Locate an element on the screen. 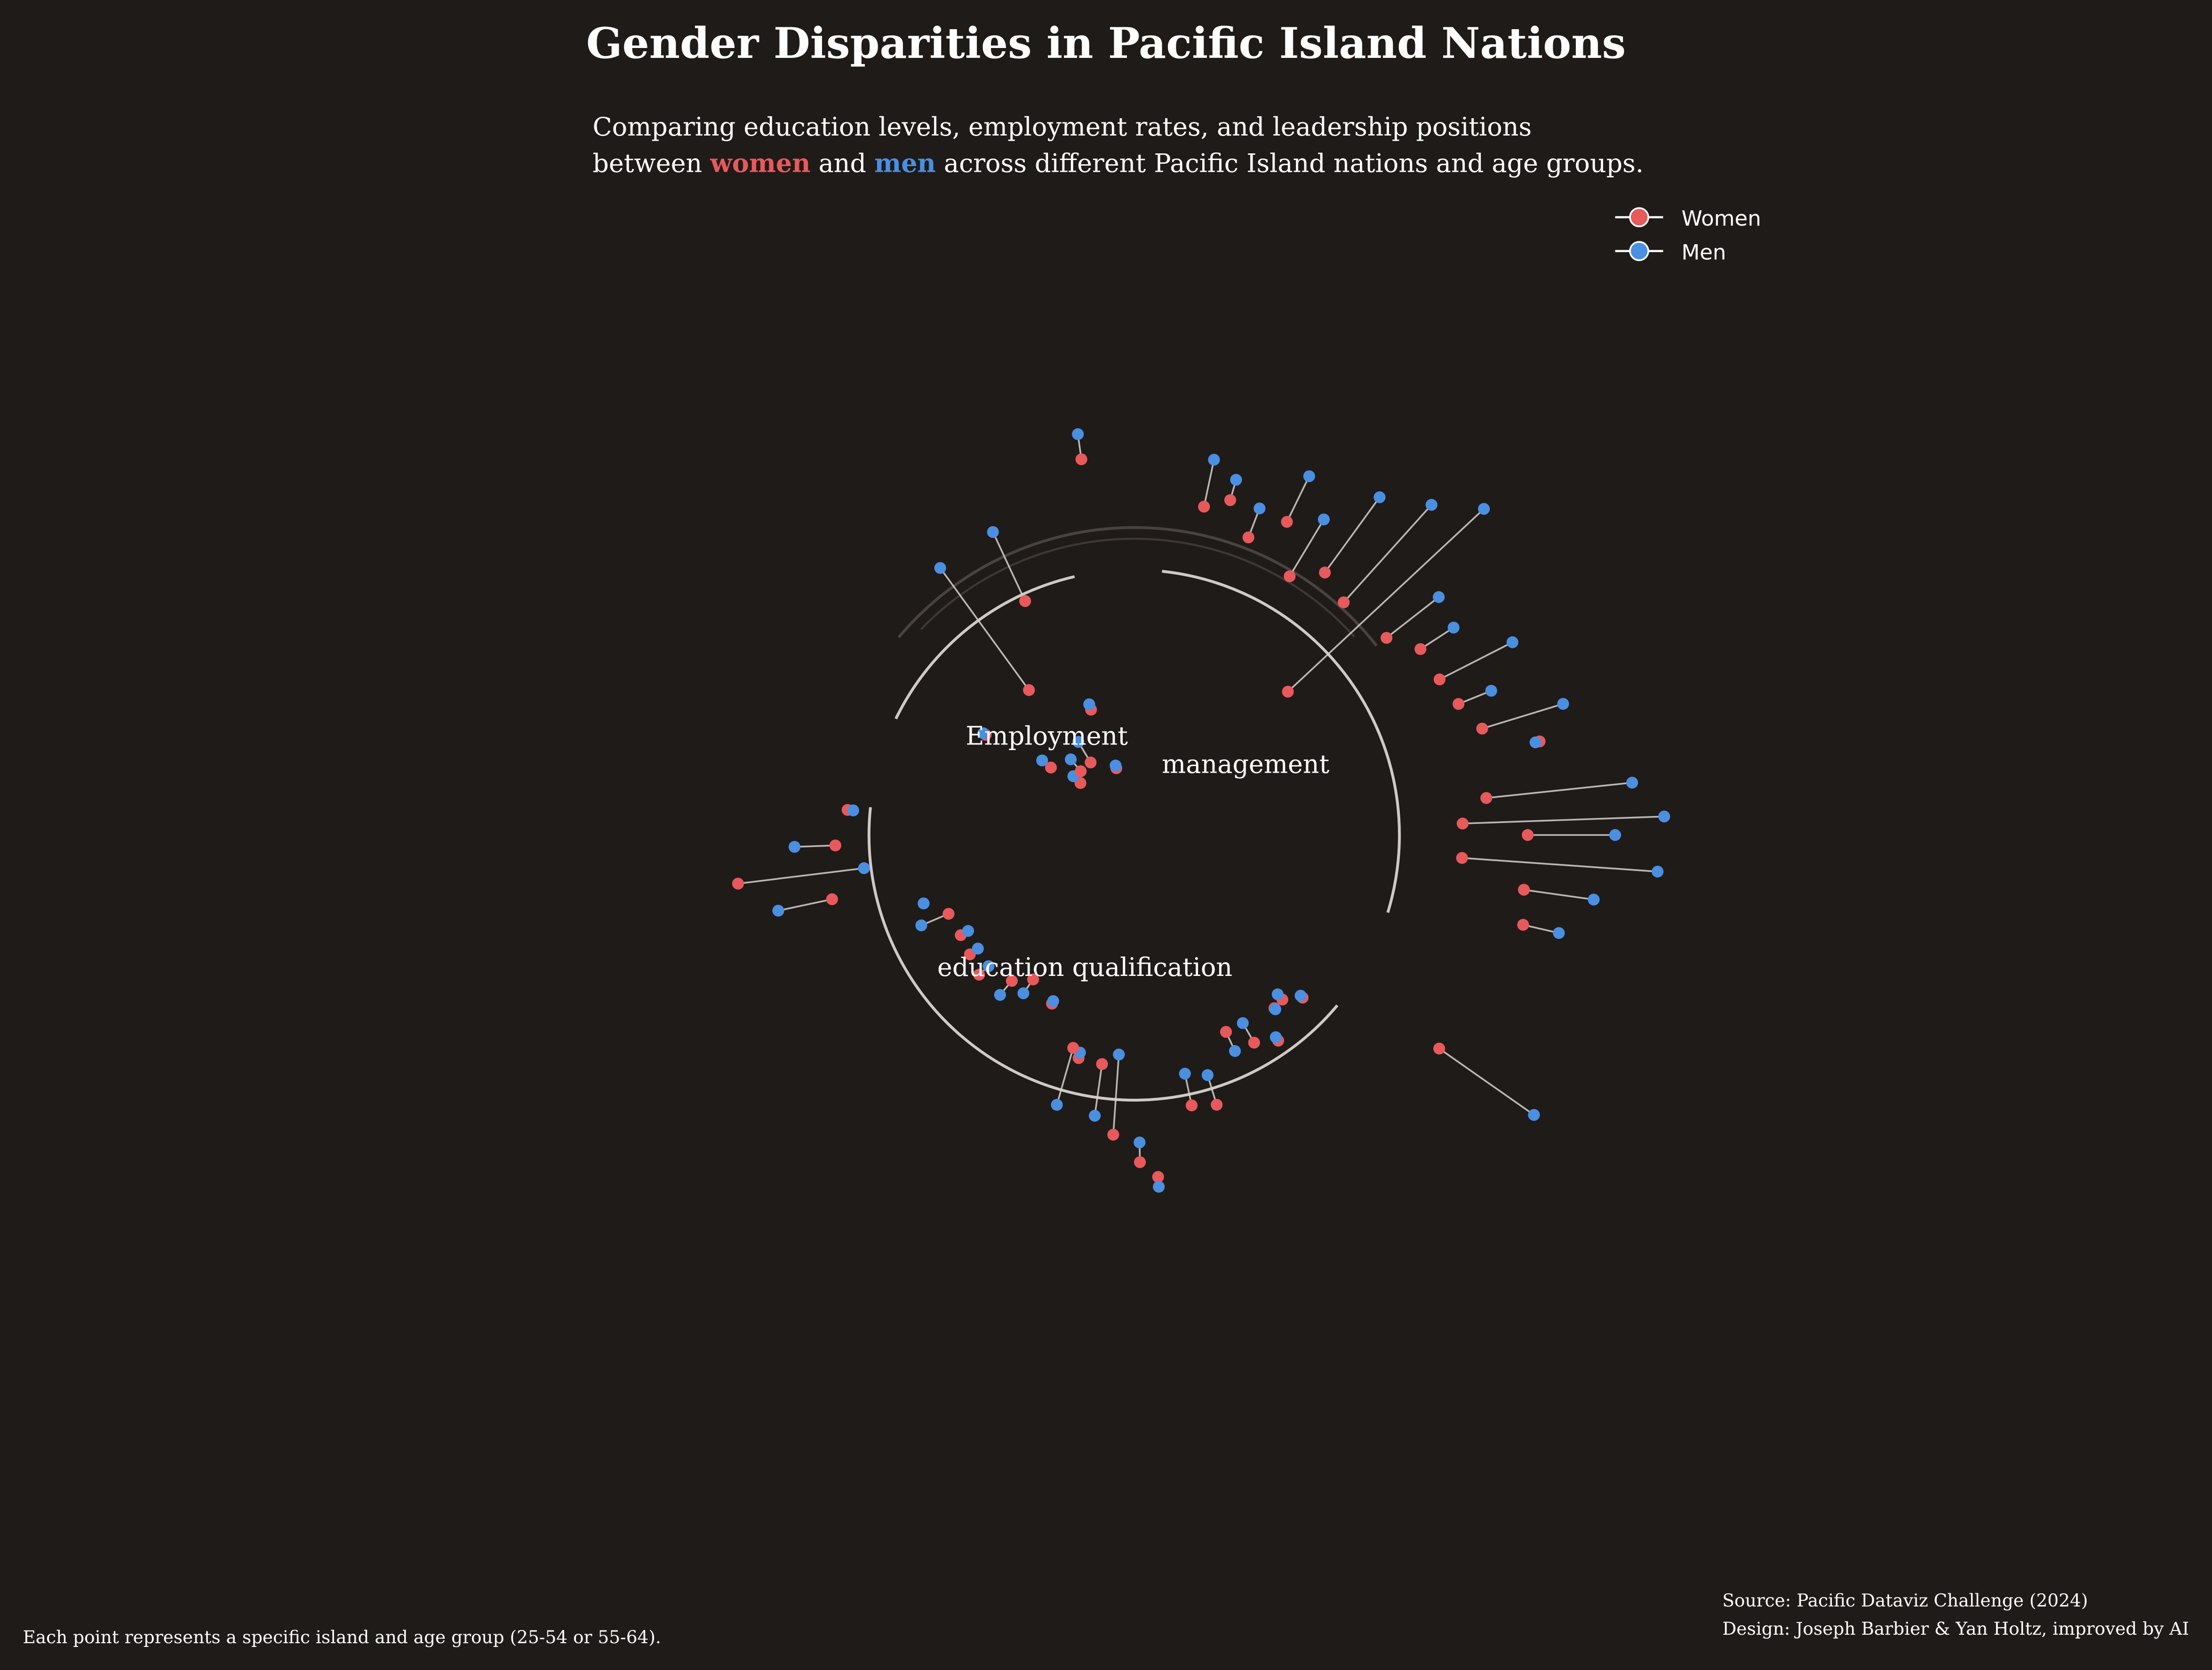 This screenshot has width=2212, height=1670. legend-men-label: Men is located at coordinates (1703, 252).